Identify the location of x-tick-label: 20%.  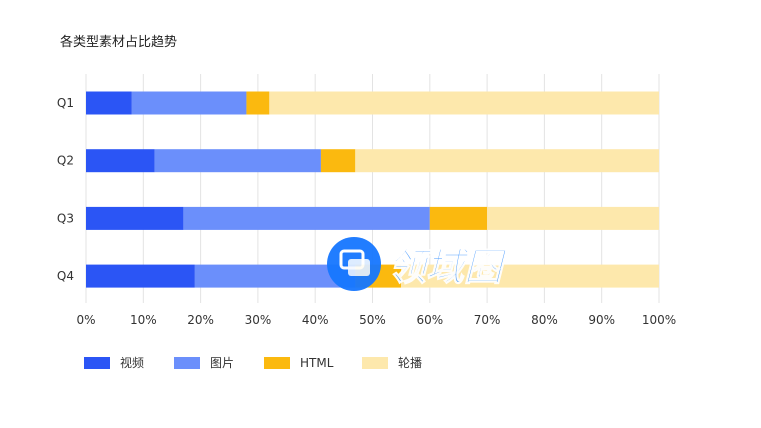
(200, 320).